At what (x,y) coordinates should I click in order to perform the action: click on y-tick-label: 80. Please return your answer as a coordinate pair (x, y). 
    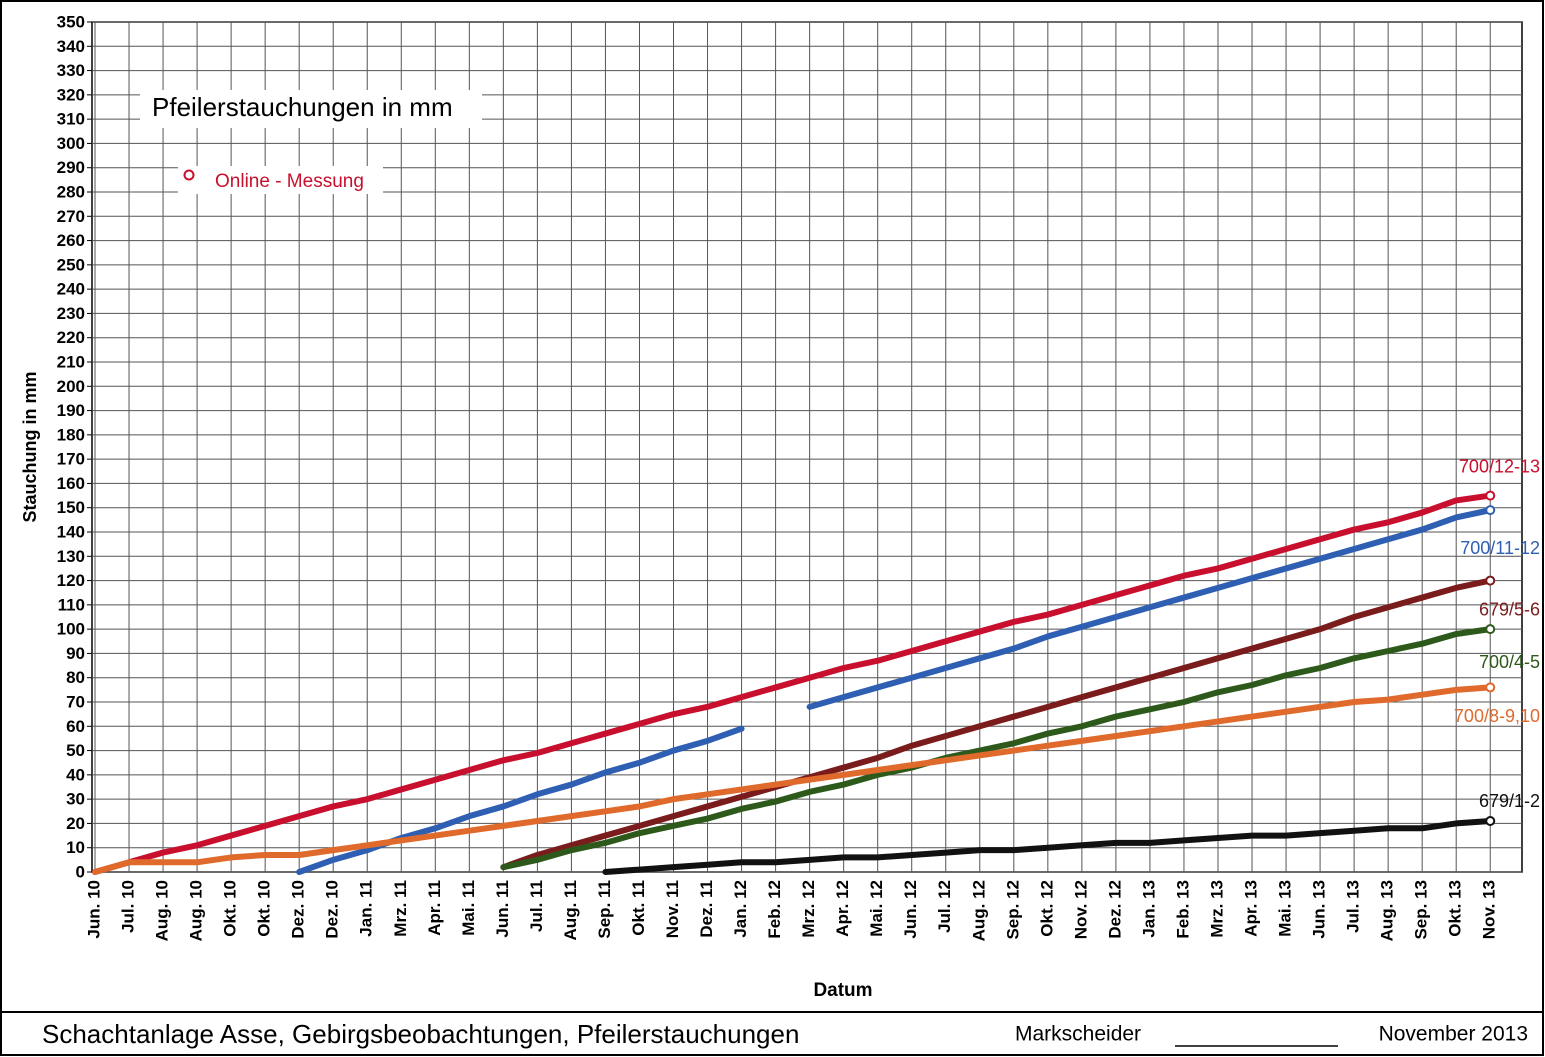
    Looking at the image, I should click on (75, 677).